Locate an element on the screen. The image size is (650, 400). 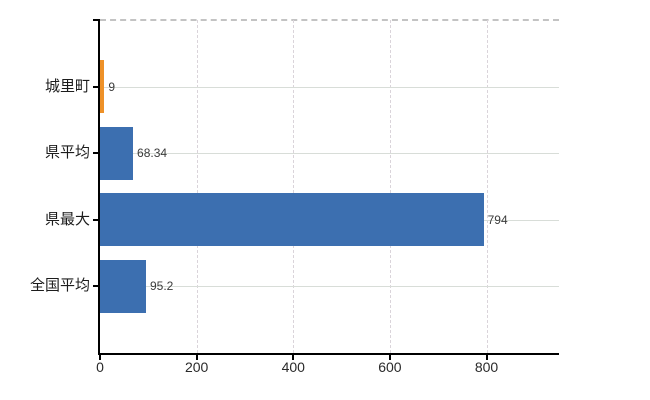
category-label: 県最大 is located at coordinates (67, 219).